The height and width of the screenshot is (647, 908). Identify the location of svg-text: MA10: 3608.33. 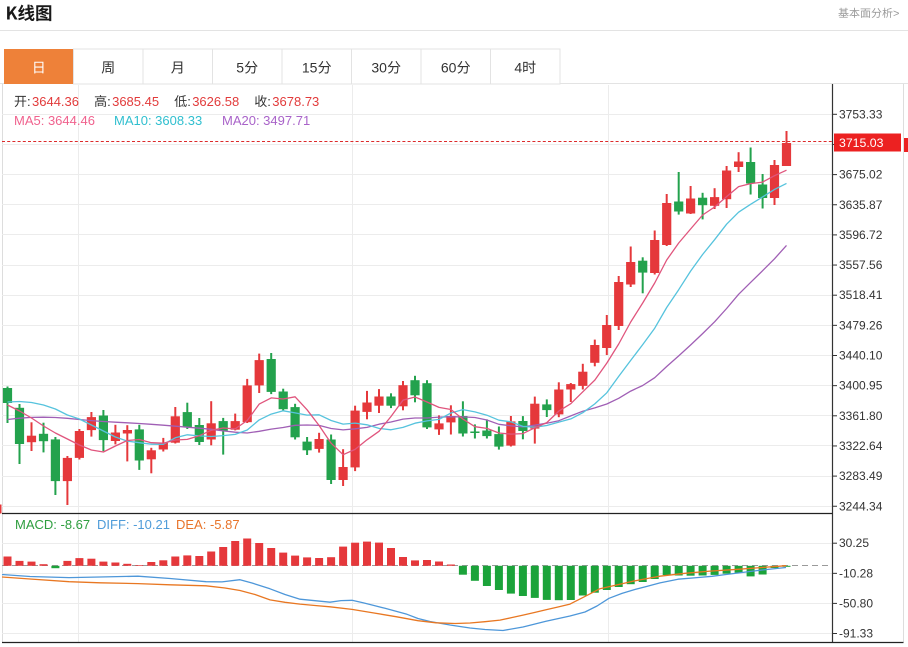
(158, 120).